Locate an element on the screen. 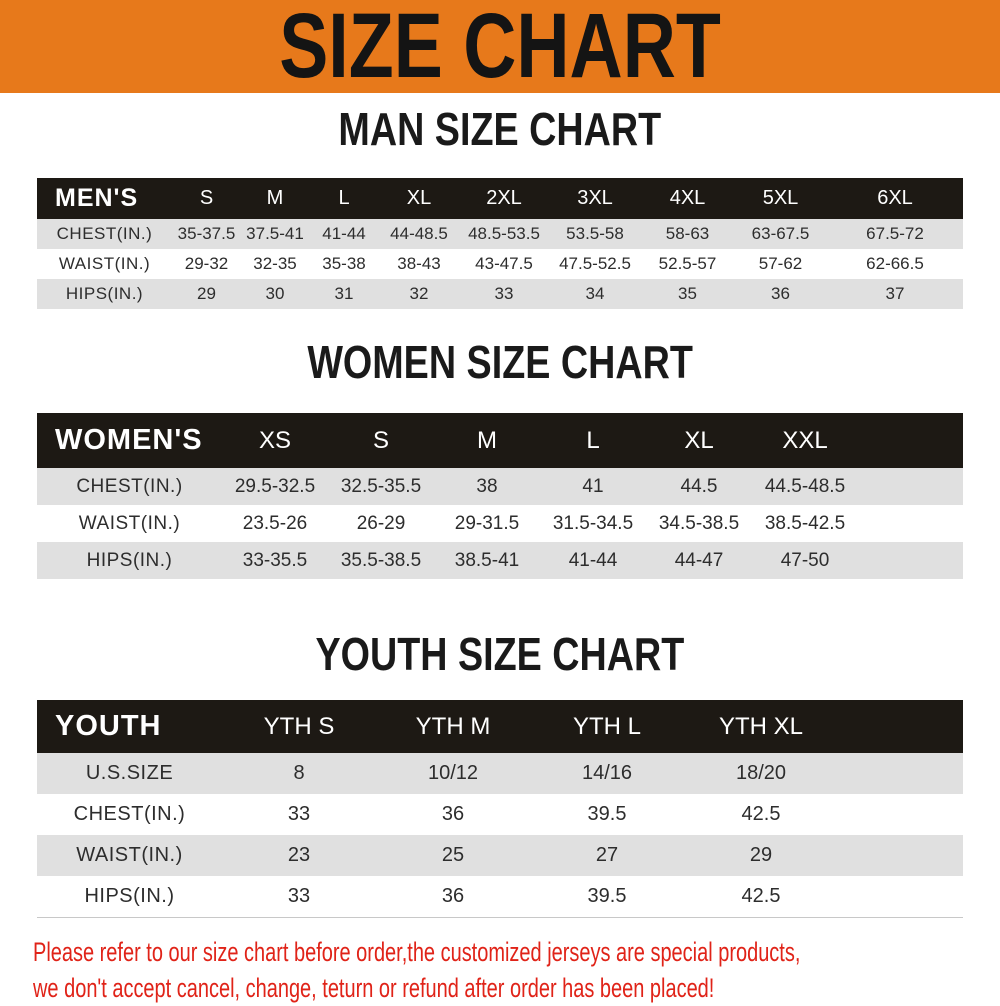 The image size is (1000, 1006). size-column-header: XS is located at coordinates (274, 440).